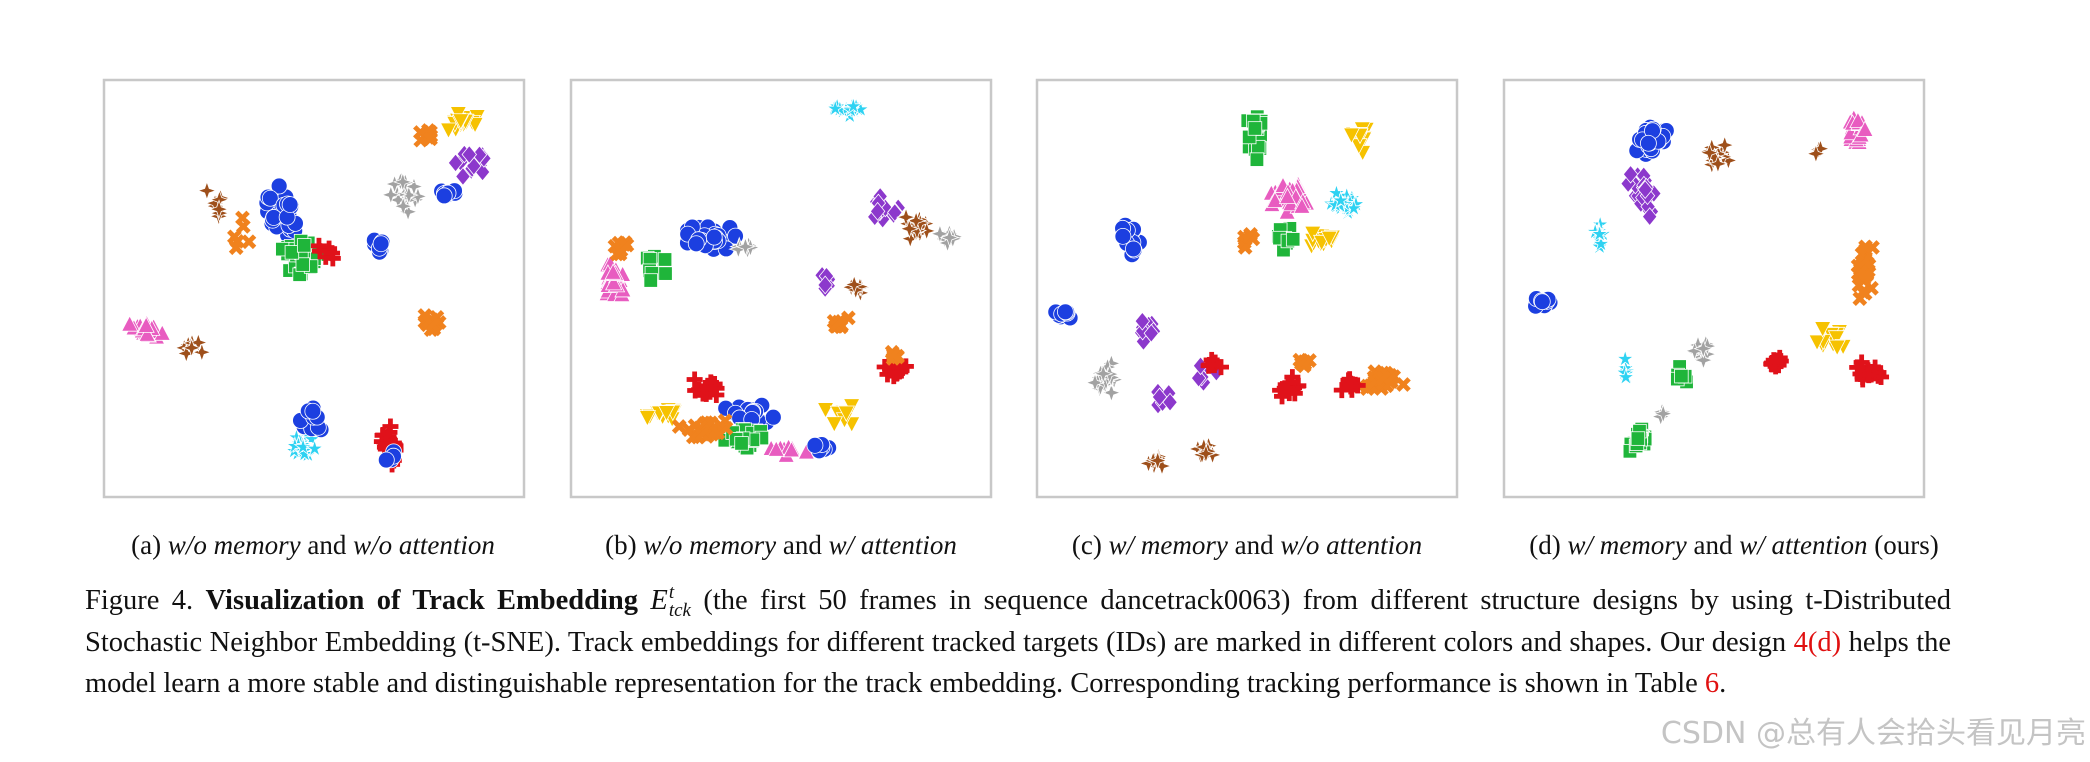 This screenshot has height=762, width=2090. Describe the element at coordinates (234, 545) in the screenshot. I see `sub-first: w/o memory` at that location.